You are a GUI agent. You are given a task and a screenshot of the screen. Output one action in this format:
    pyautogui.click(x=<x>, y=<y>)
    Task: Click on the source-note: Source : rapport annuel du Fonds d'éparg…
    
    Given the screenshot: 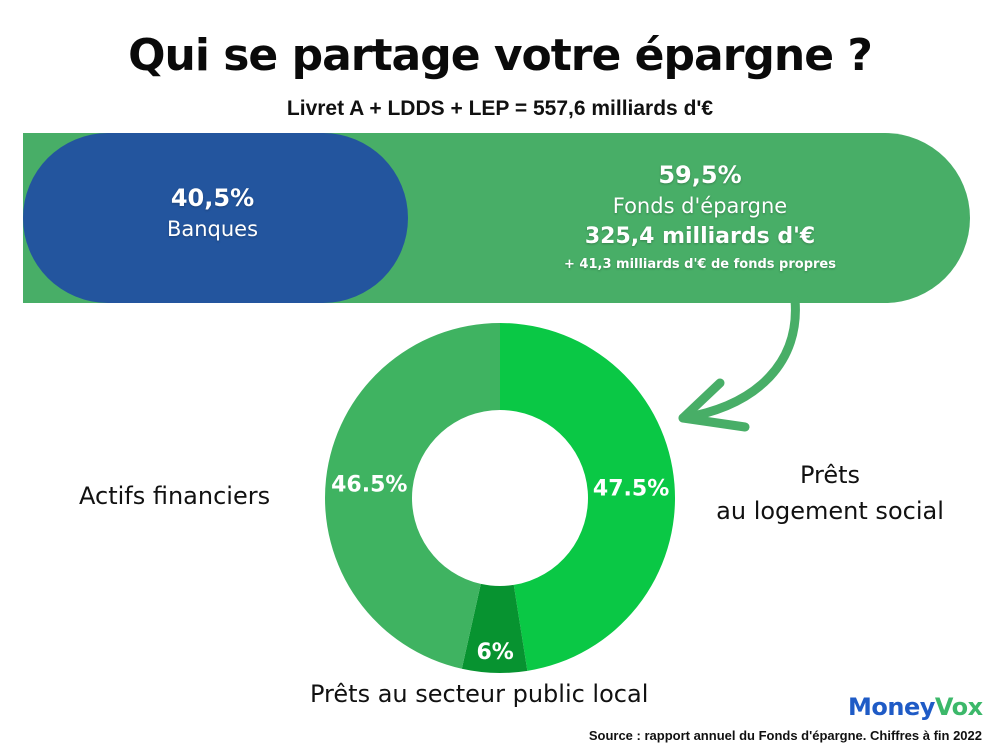 What is the action you would take?
    pyautogui.click(x=785, y=735)
    